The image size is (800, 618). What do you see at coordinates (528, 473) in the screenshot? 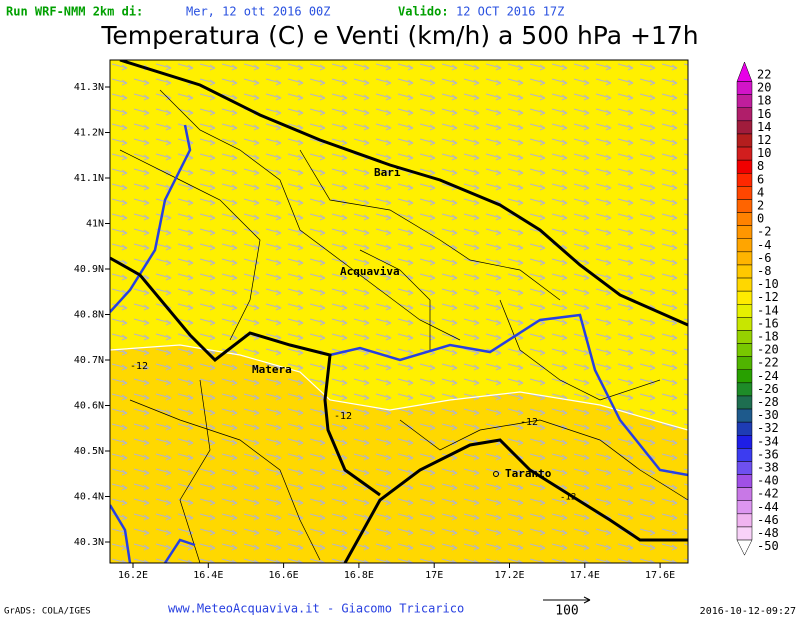
I see `place-label: Taranto` at bounding box center [528, 473].